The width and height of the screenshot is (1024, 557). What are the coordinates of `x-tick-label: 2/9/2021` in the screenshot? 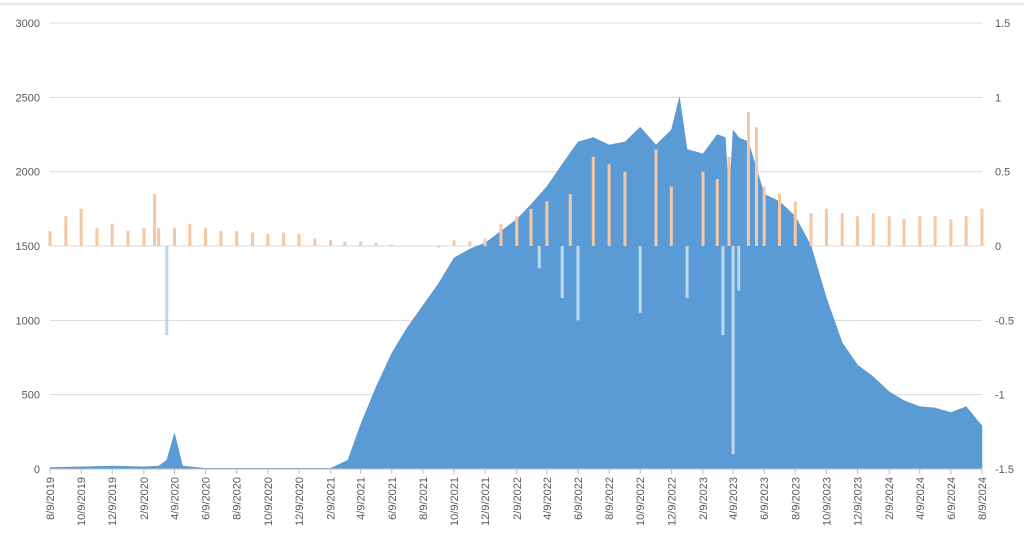 It's located at (332, 498).